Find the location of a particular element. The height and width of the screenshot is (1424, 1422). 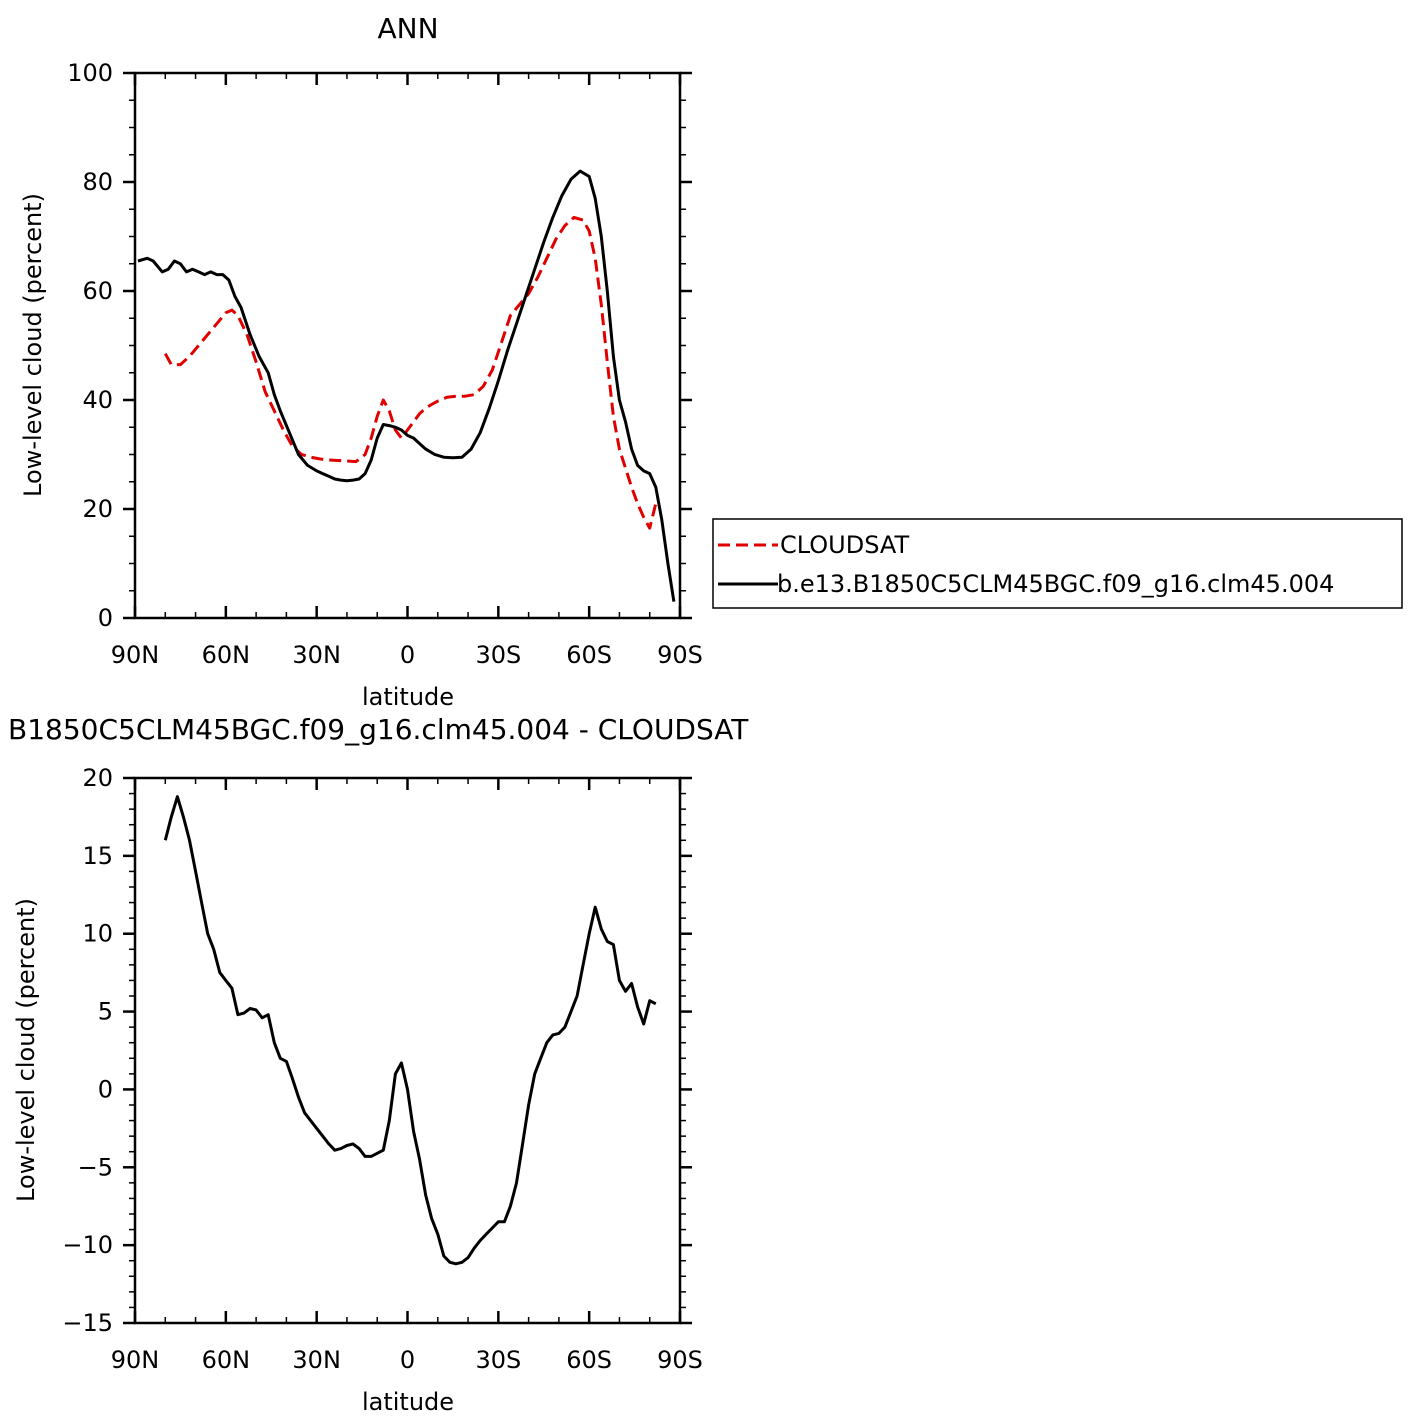

bottom-ytick-label: 0 is located at coordinates (105, 1089).